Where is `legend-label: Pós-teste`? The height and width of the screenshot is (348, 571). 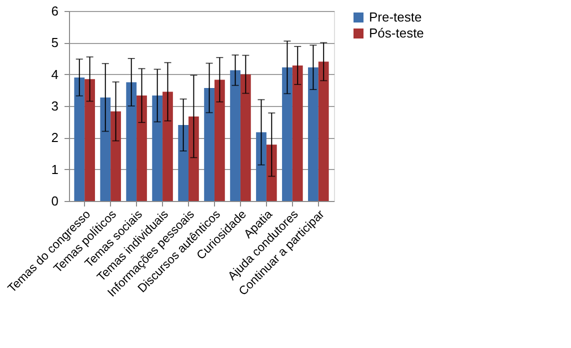 legend-label: Pós-teste is located at coordinates (396, 33).